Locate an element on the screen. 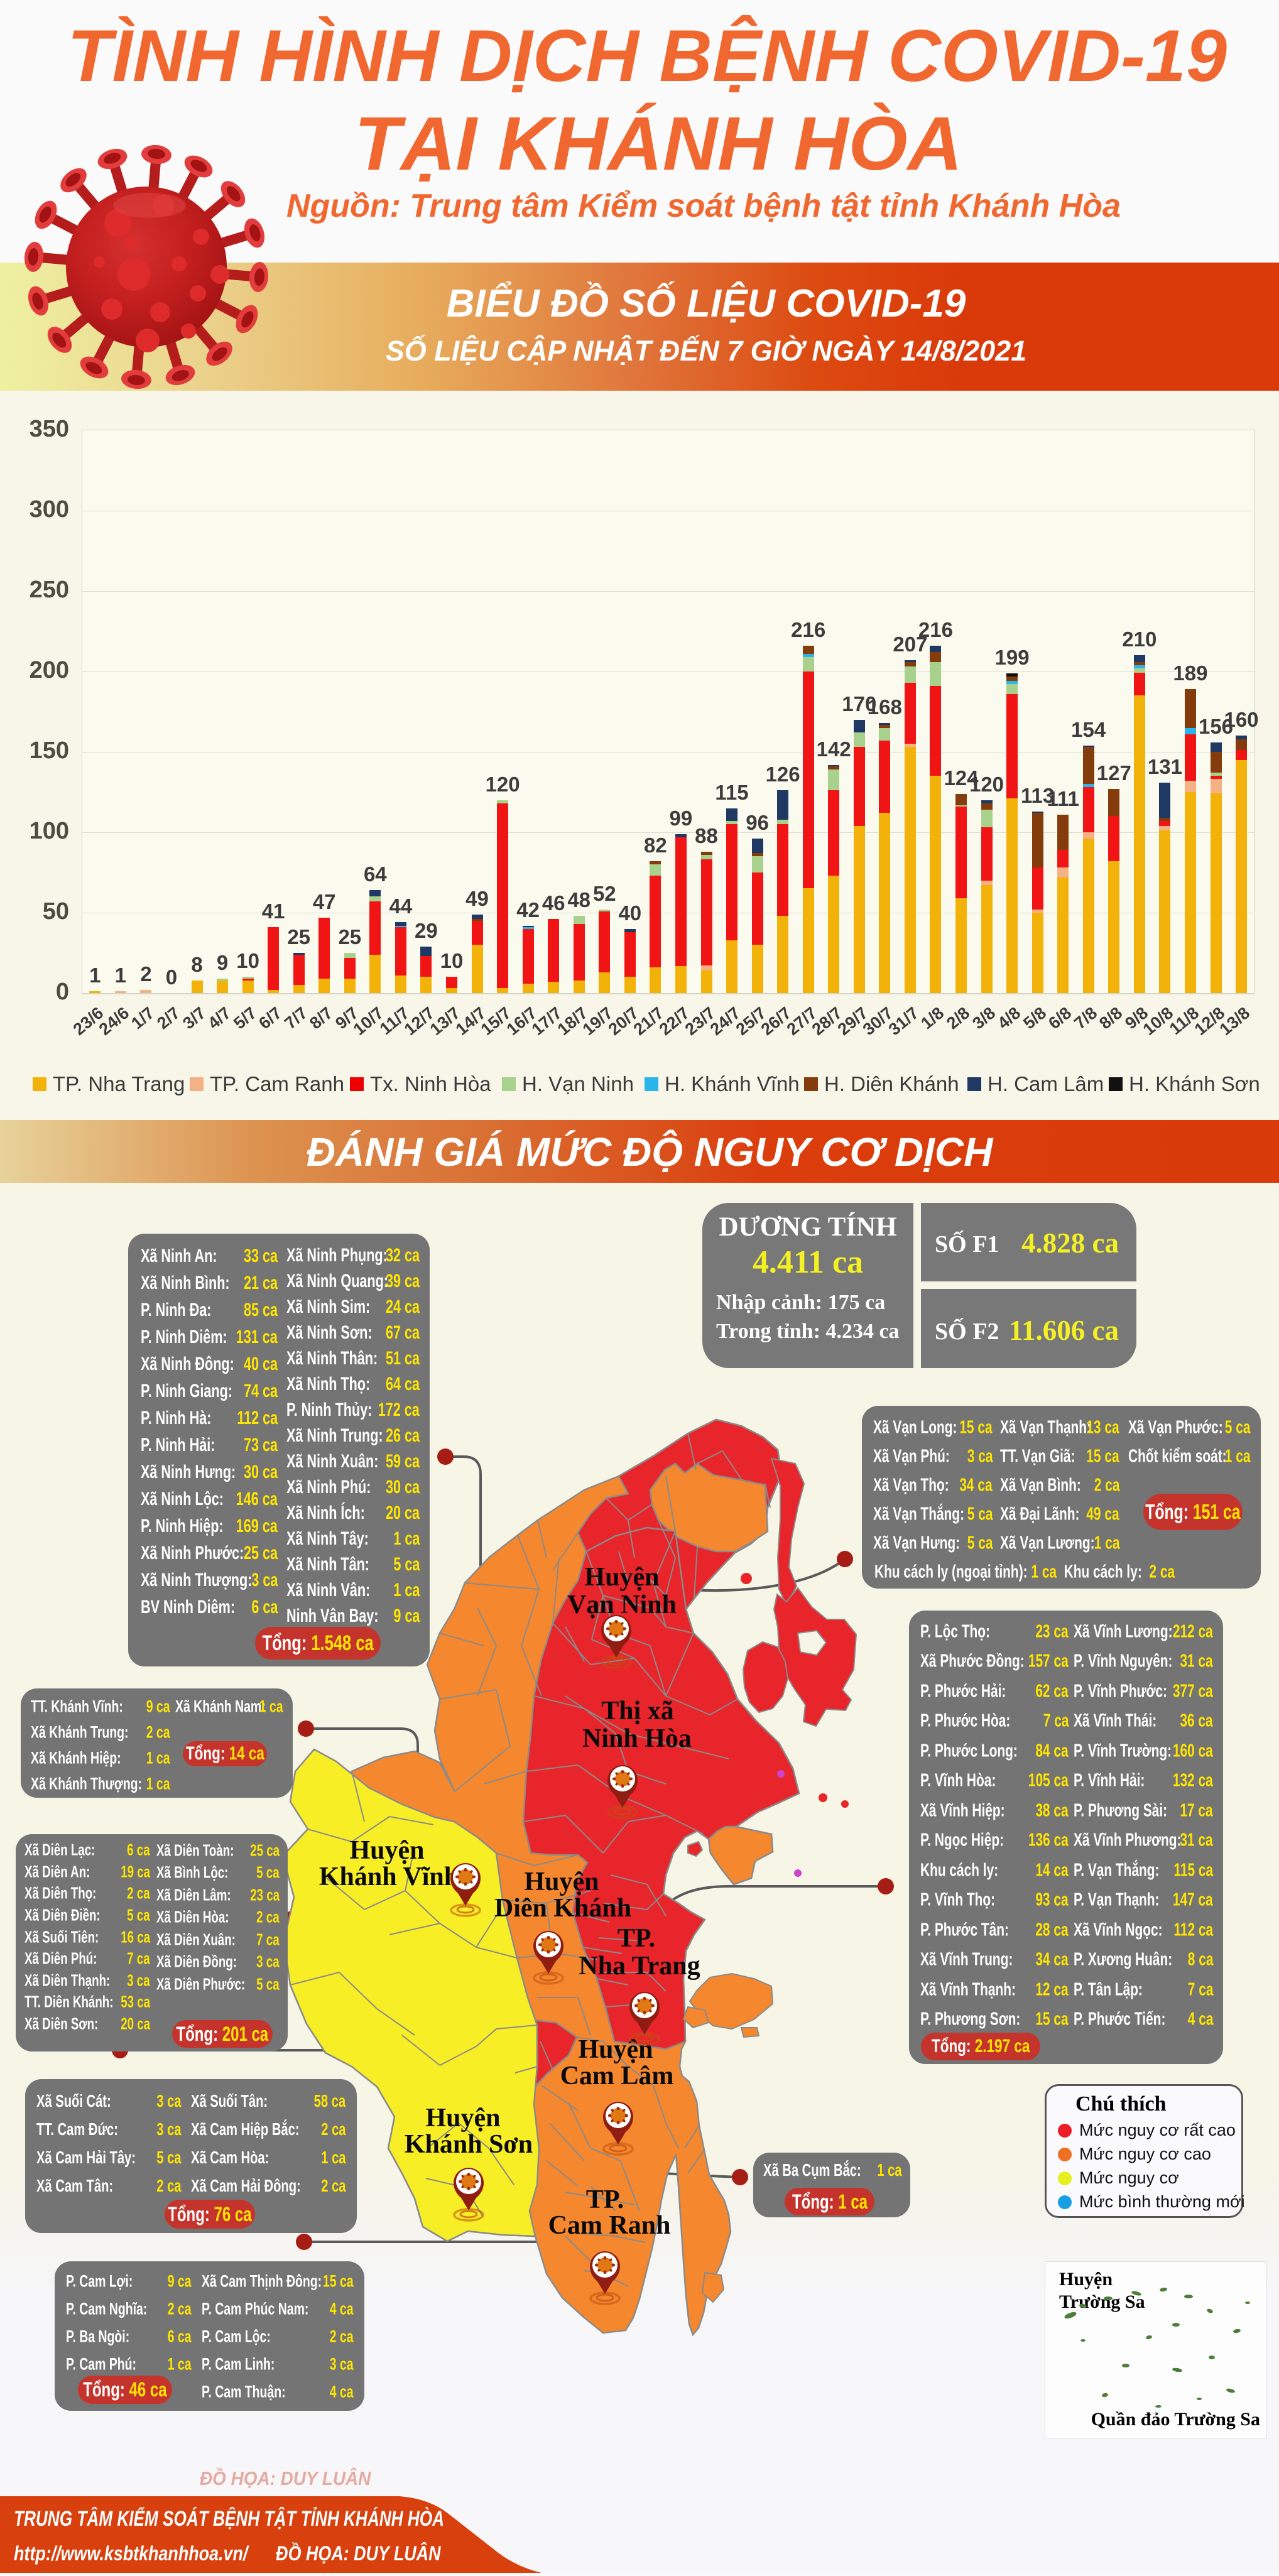 This screenshot has width=1279, height=2576. svg-text: Thị xã is located at coordinates (637, 1711).